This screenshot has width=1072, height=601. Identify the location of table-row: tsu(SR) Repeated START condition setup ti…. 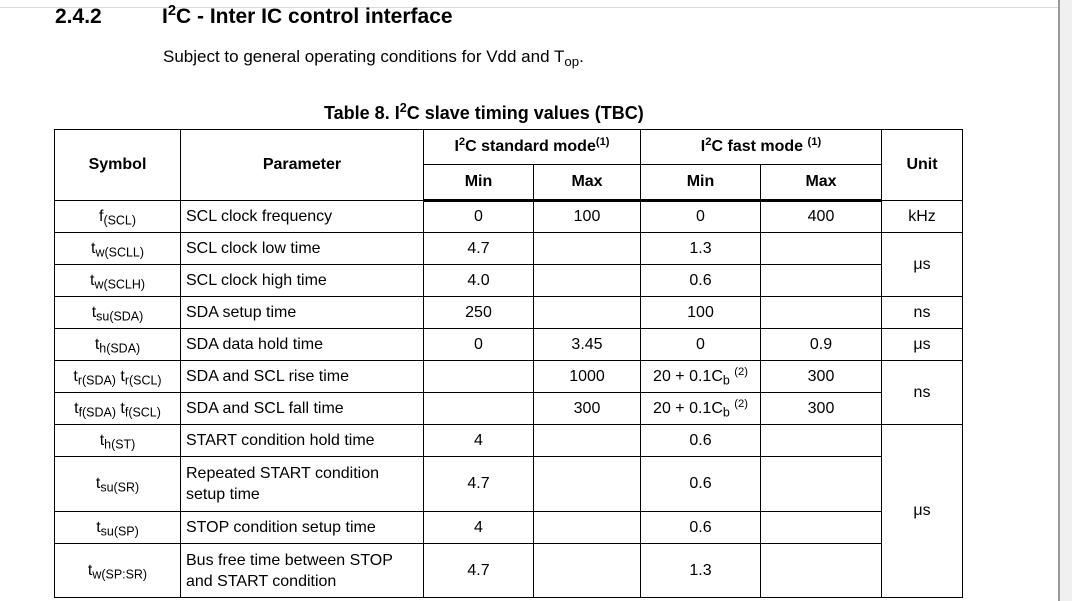
(508, 484).